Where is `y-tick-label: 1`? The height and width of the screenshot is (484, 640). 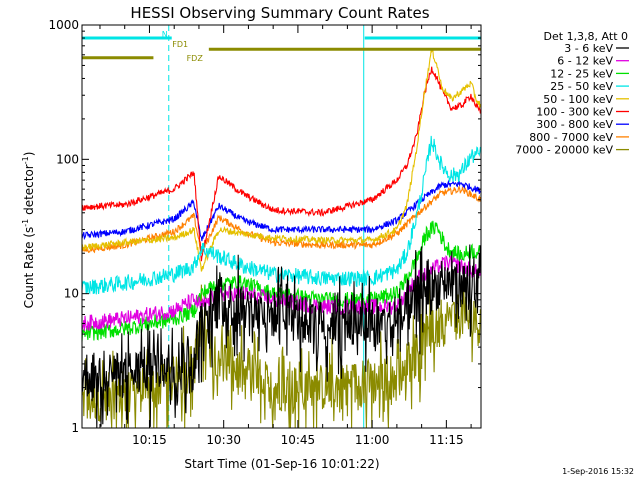 y-tick-label: 1 is located at coordinates (75, 428).